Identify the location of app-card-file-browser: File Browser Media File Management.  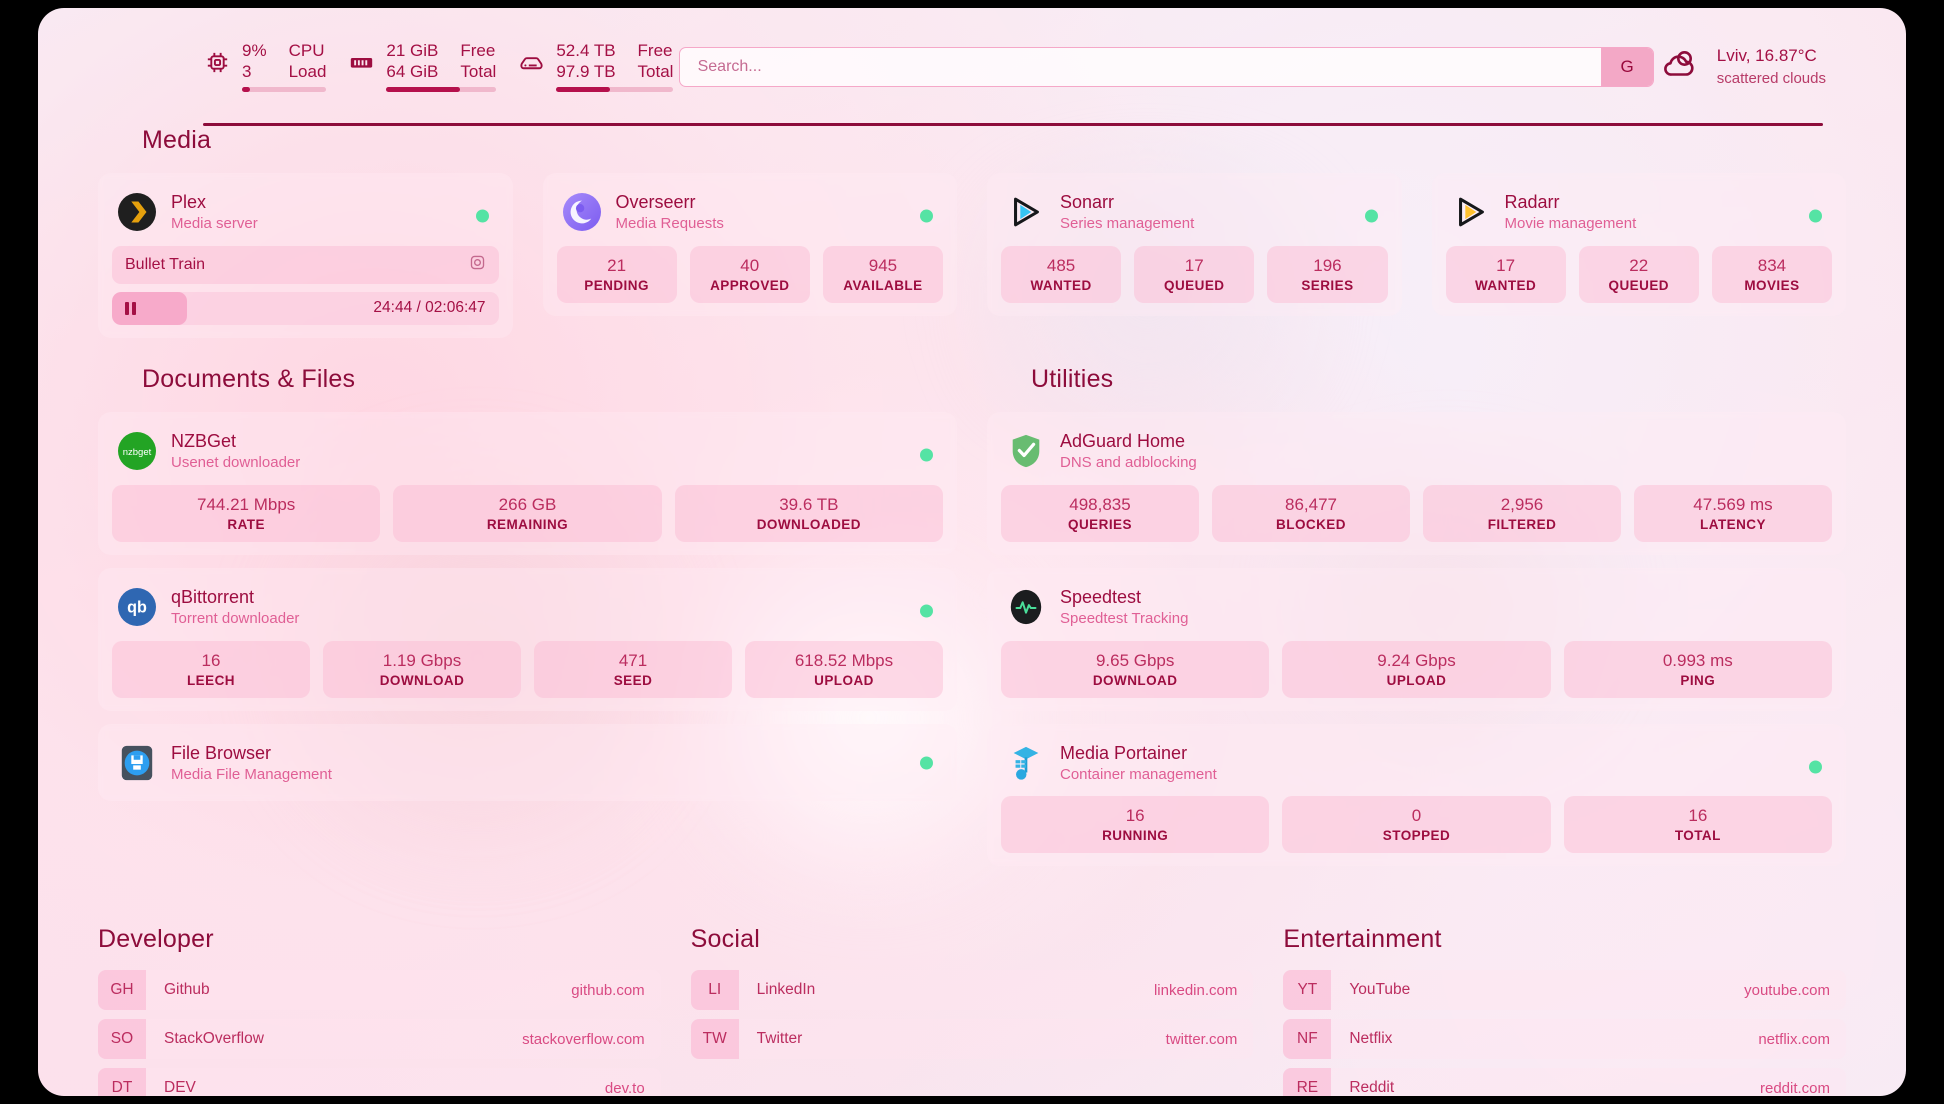
(527, 762).